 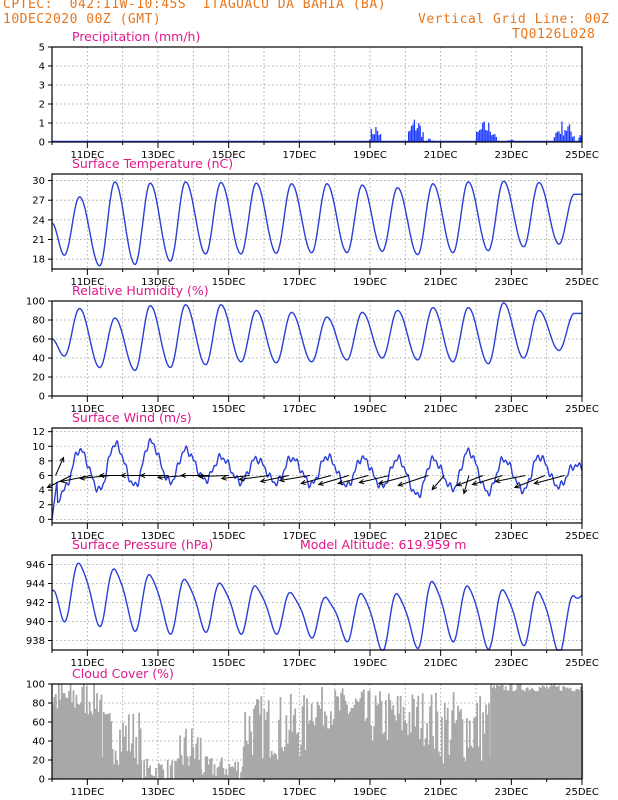 I want to click on panel1-xtick-label: 23DEC, so click(x=511, y=282).